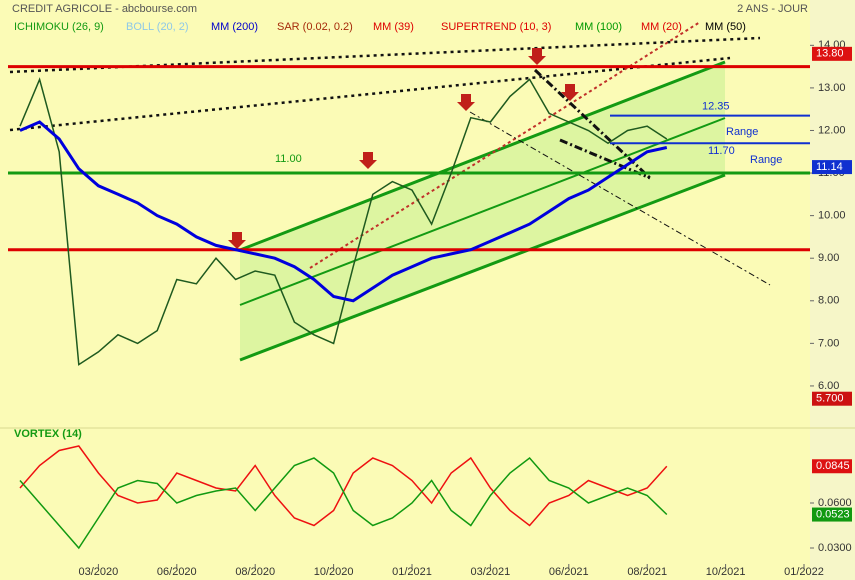 This screenshot has height=580, width=855. Describe the element at coordinates (835, 503) in the screenshot. I see `y-tick-label: 0.0600` at that location.